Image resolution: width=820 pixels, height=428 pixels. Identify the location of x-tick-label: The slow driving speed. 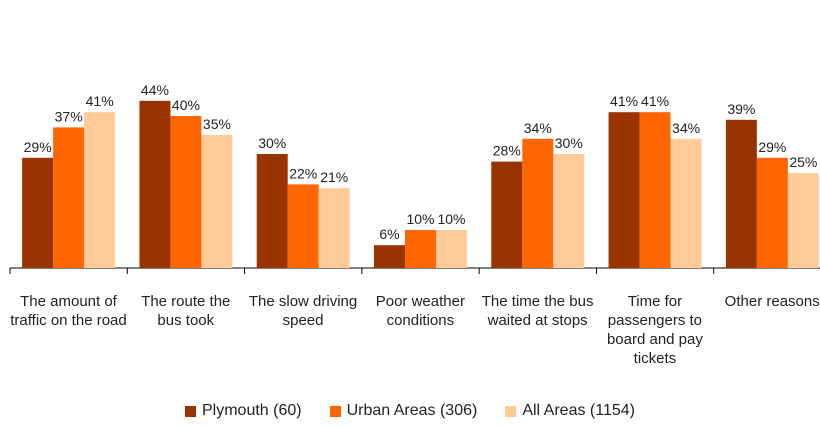
(303, 311).